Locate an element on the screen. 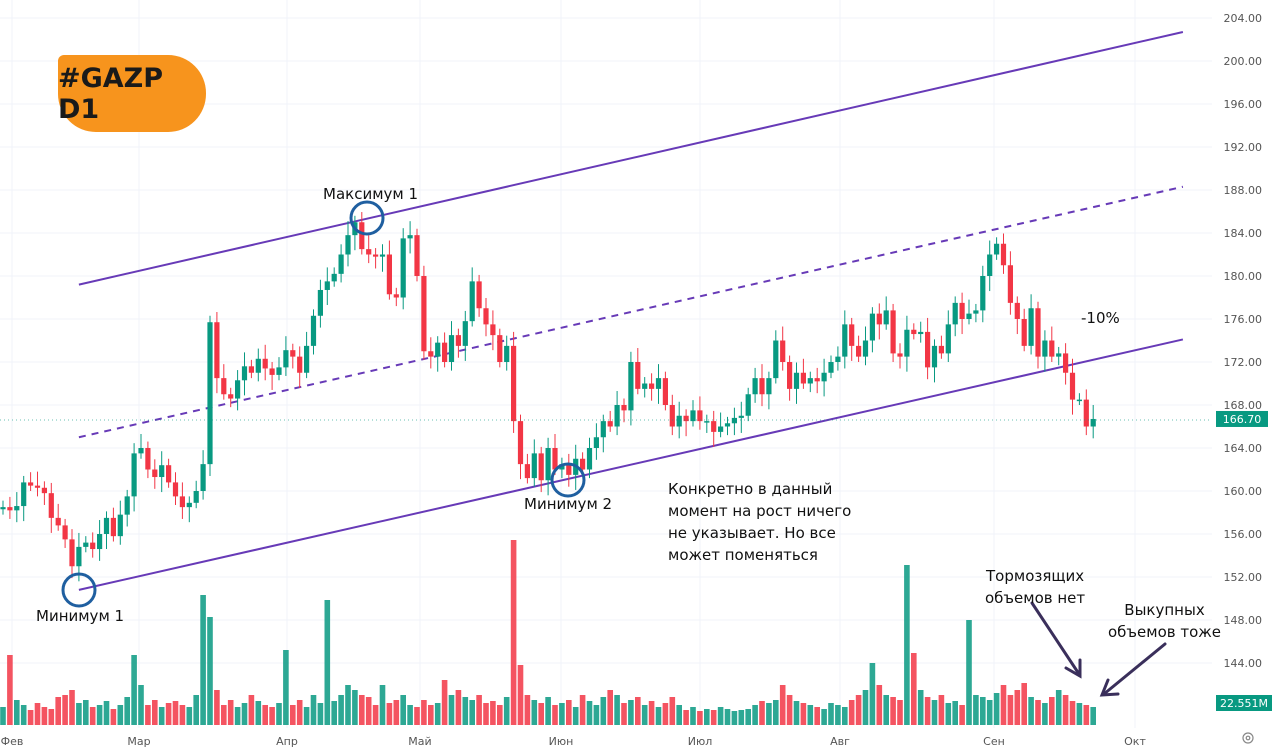  x-tick-label: Авг is located at coordinates (840, 741).